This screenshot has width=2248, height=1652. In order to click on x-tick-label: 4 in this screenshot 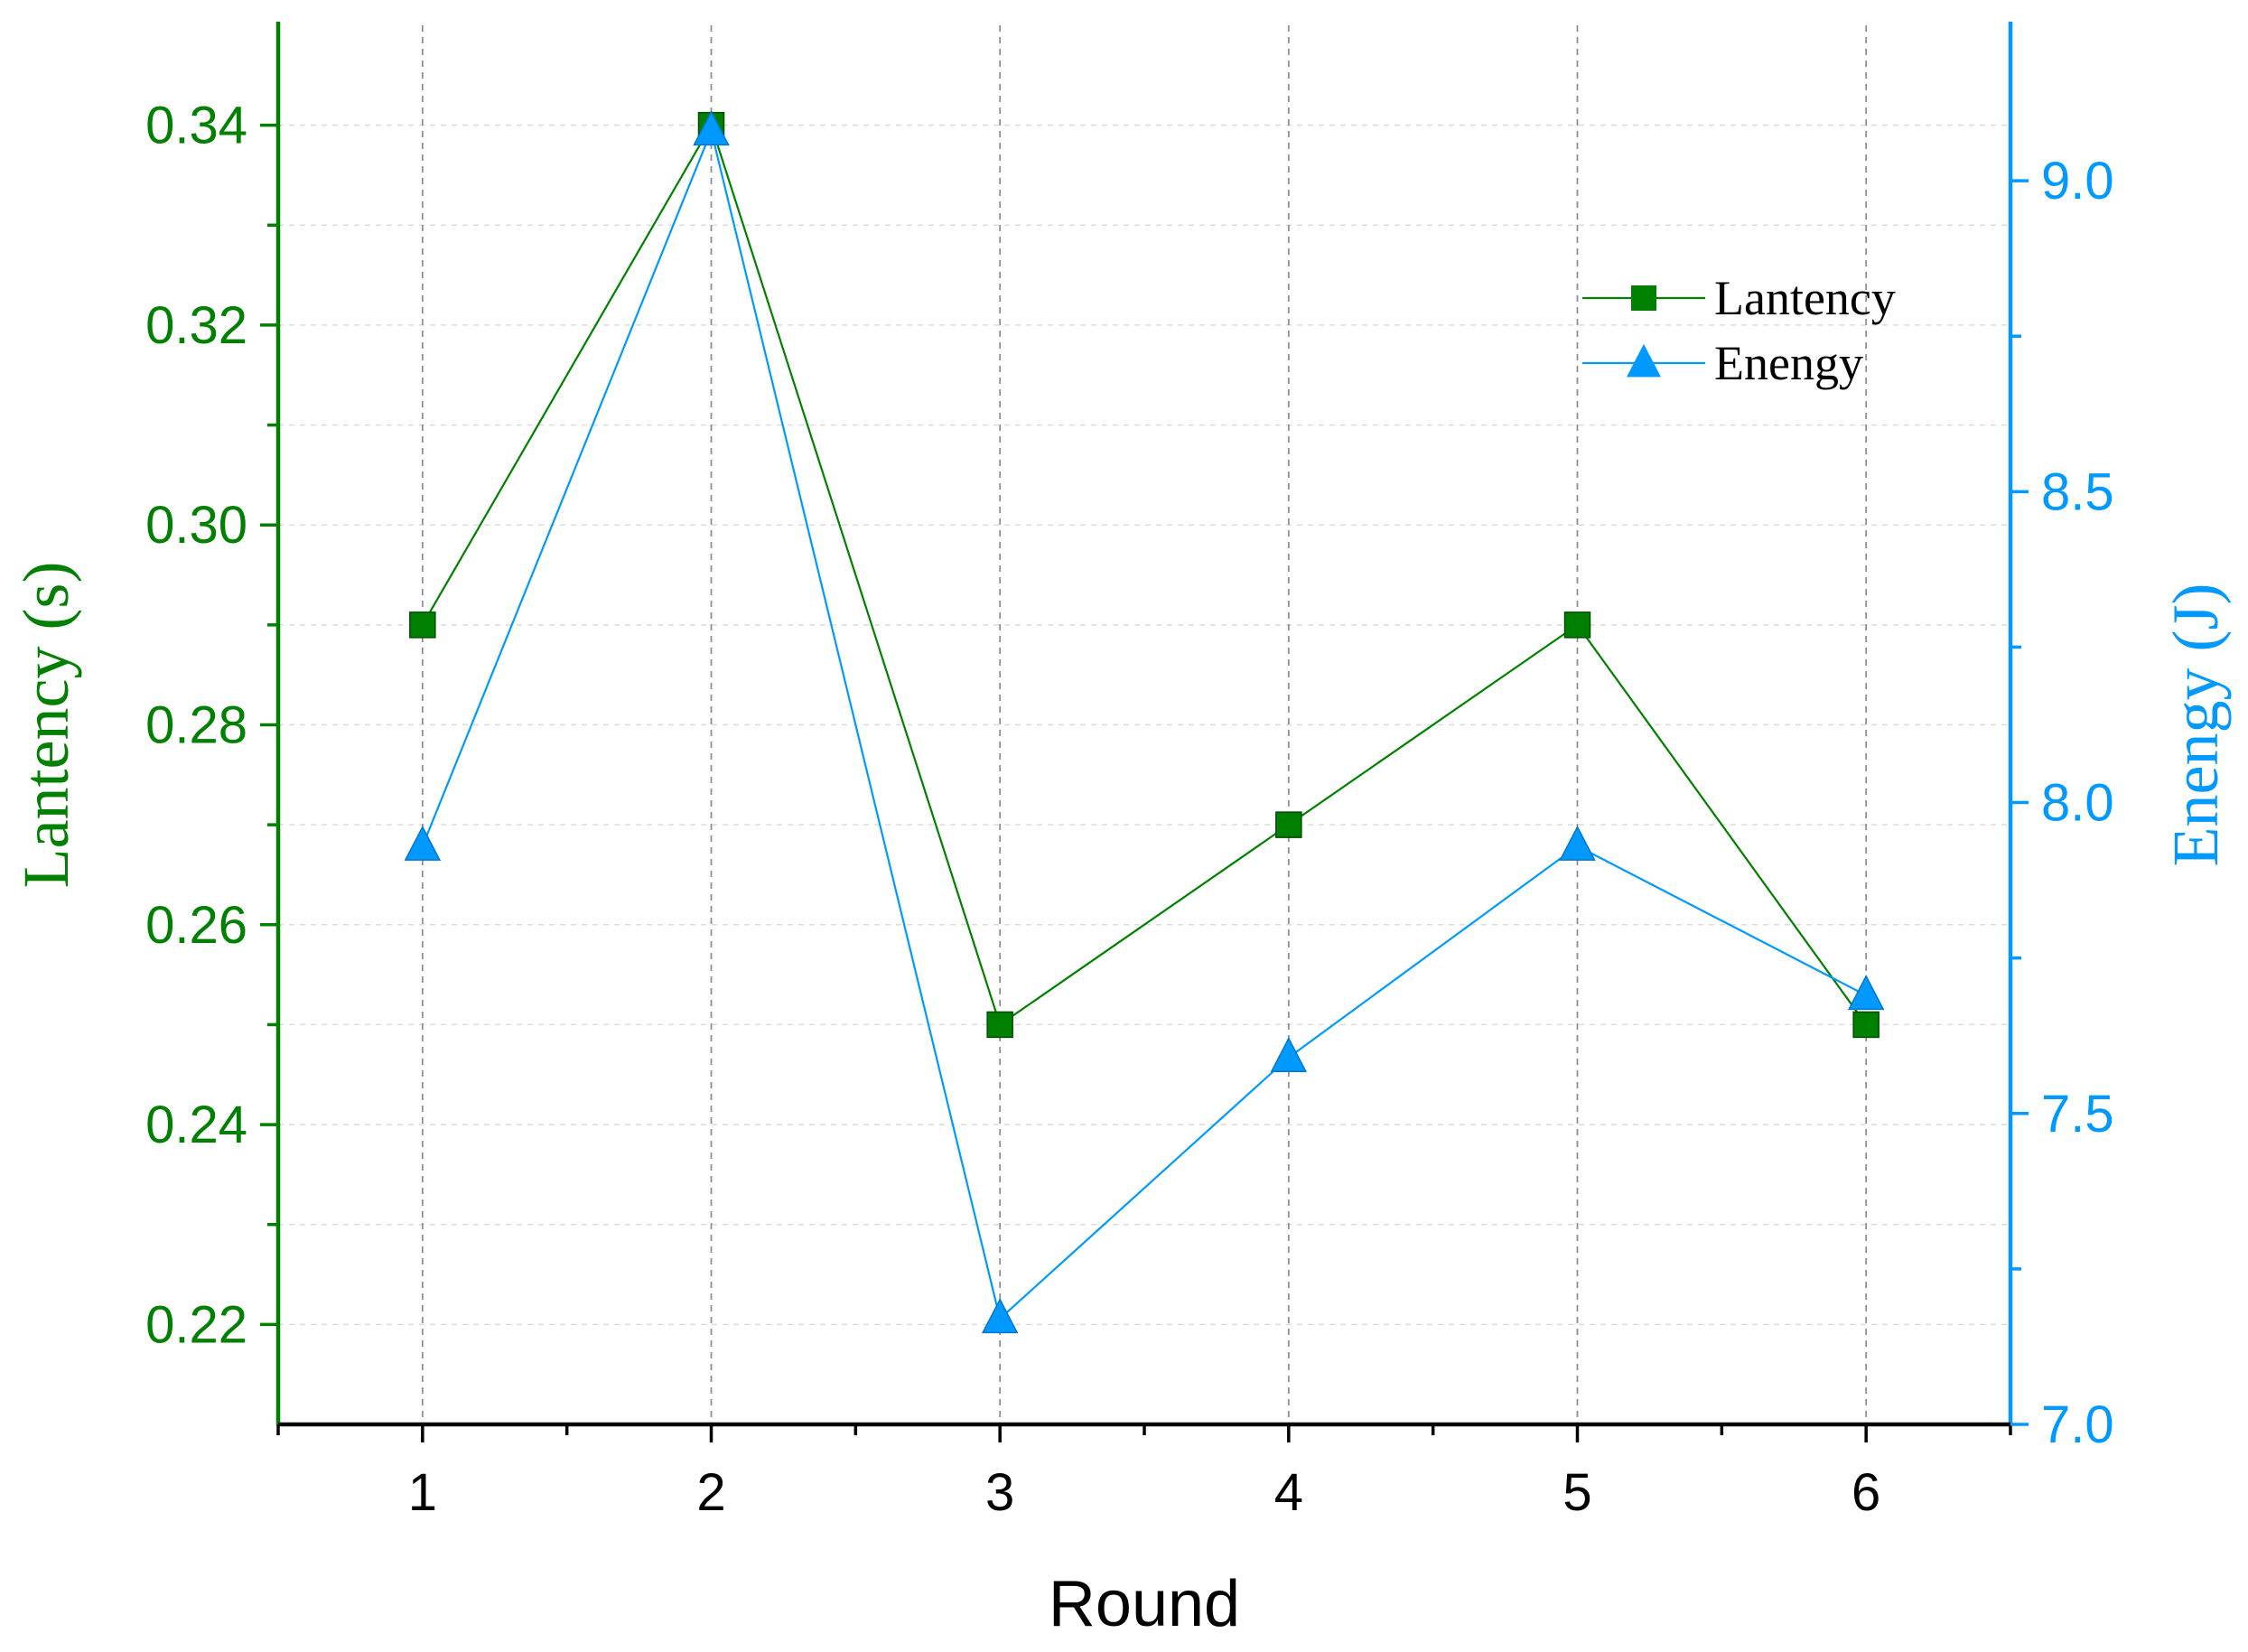, I will do `click(1288, 1492)`.